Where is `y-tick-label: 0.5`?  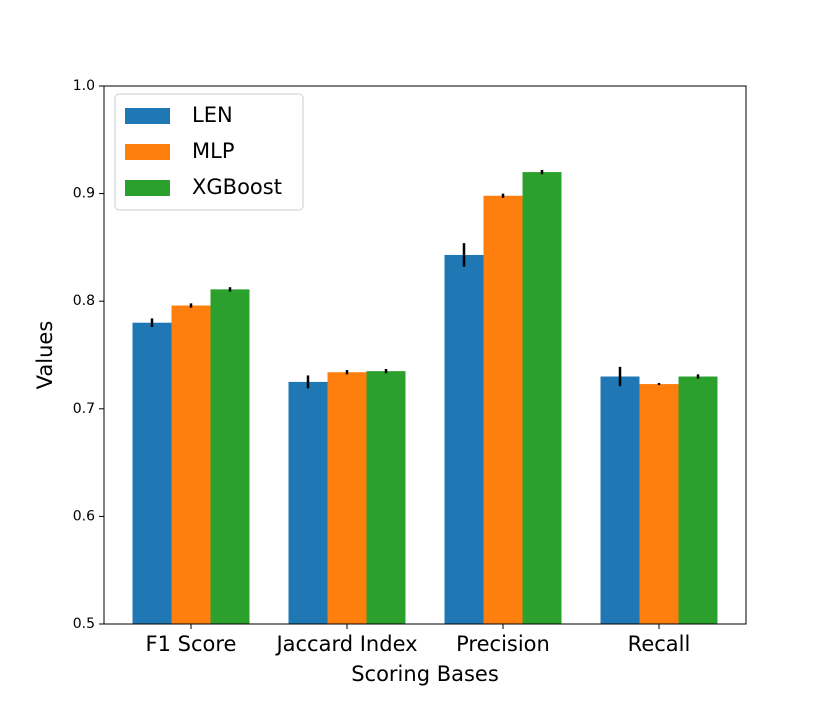
y-tick-label: 0.5 is located at coordinates (84, 624).